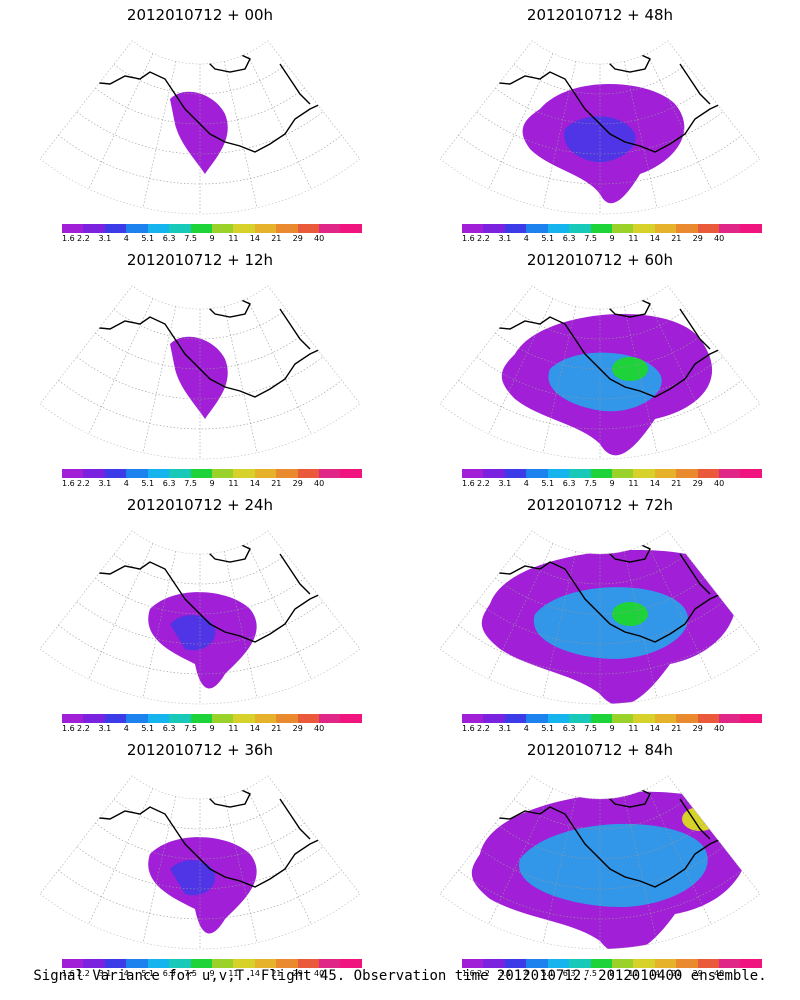 The image size is (800, 1000). Describe the element at coordinates (254, 728) in the screenshot. I see `colorbar-tick-label: 14` at that location.